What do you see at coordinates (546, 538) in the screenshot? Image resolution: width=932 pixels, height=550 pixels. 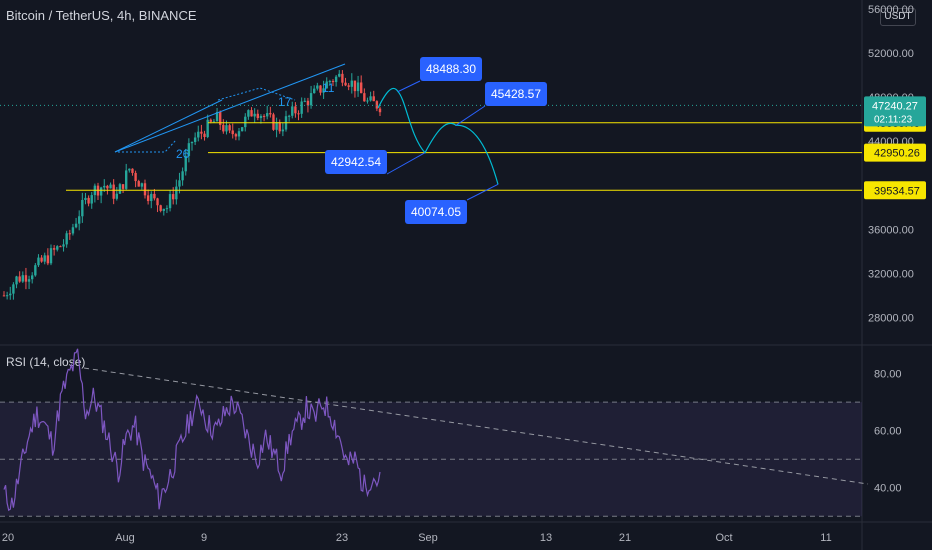 I see `time-tick-label: 13` at bounding box center [546, 538].